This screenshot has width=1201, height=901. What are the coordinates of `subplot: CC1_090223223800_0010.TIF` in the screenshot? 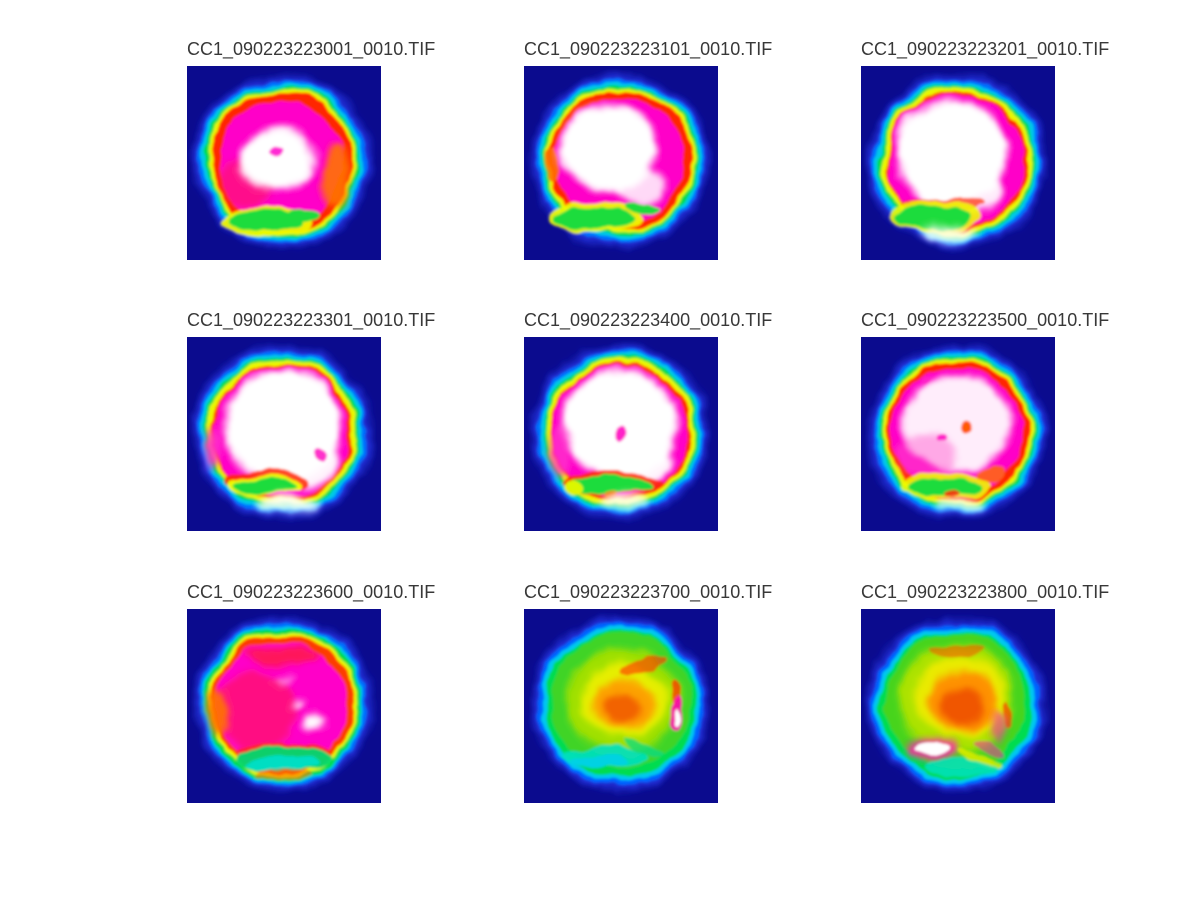 It's located at (985, 692).